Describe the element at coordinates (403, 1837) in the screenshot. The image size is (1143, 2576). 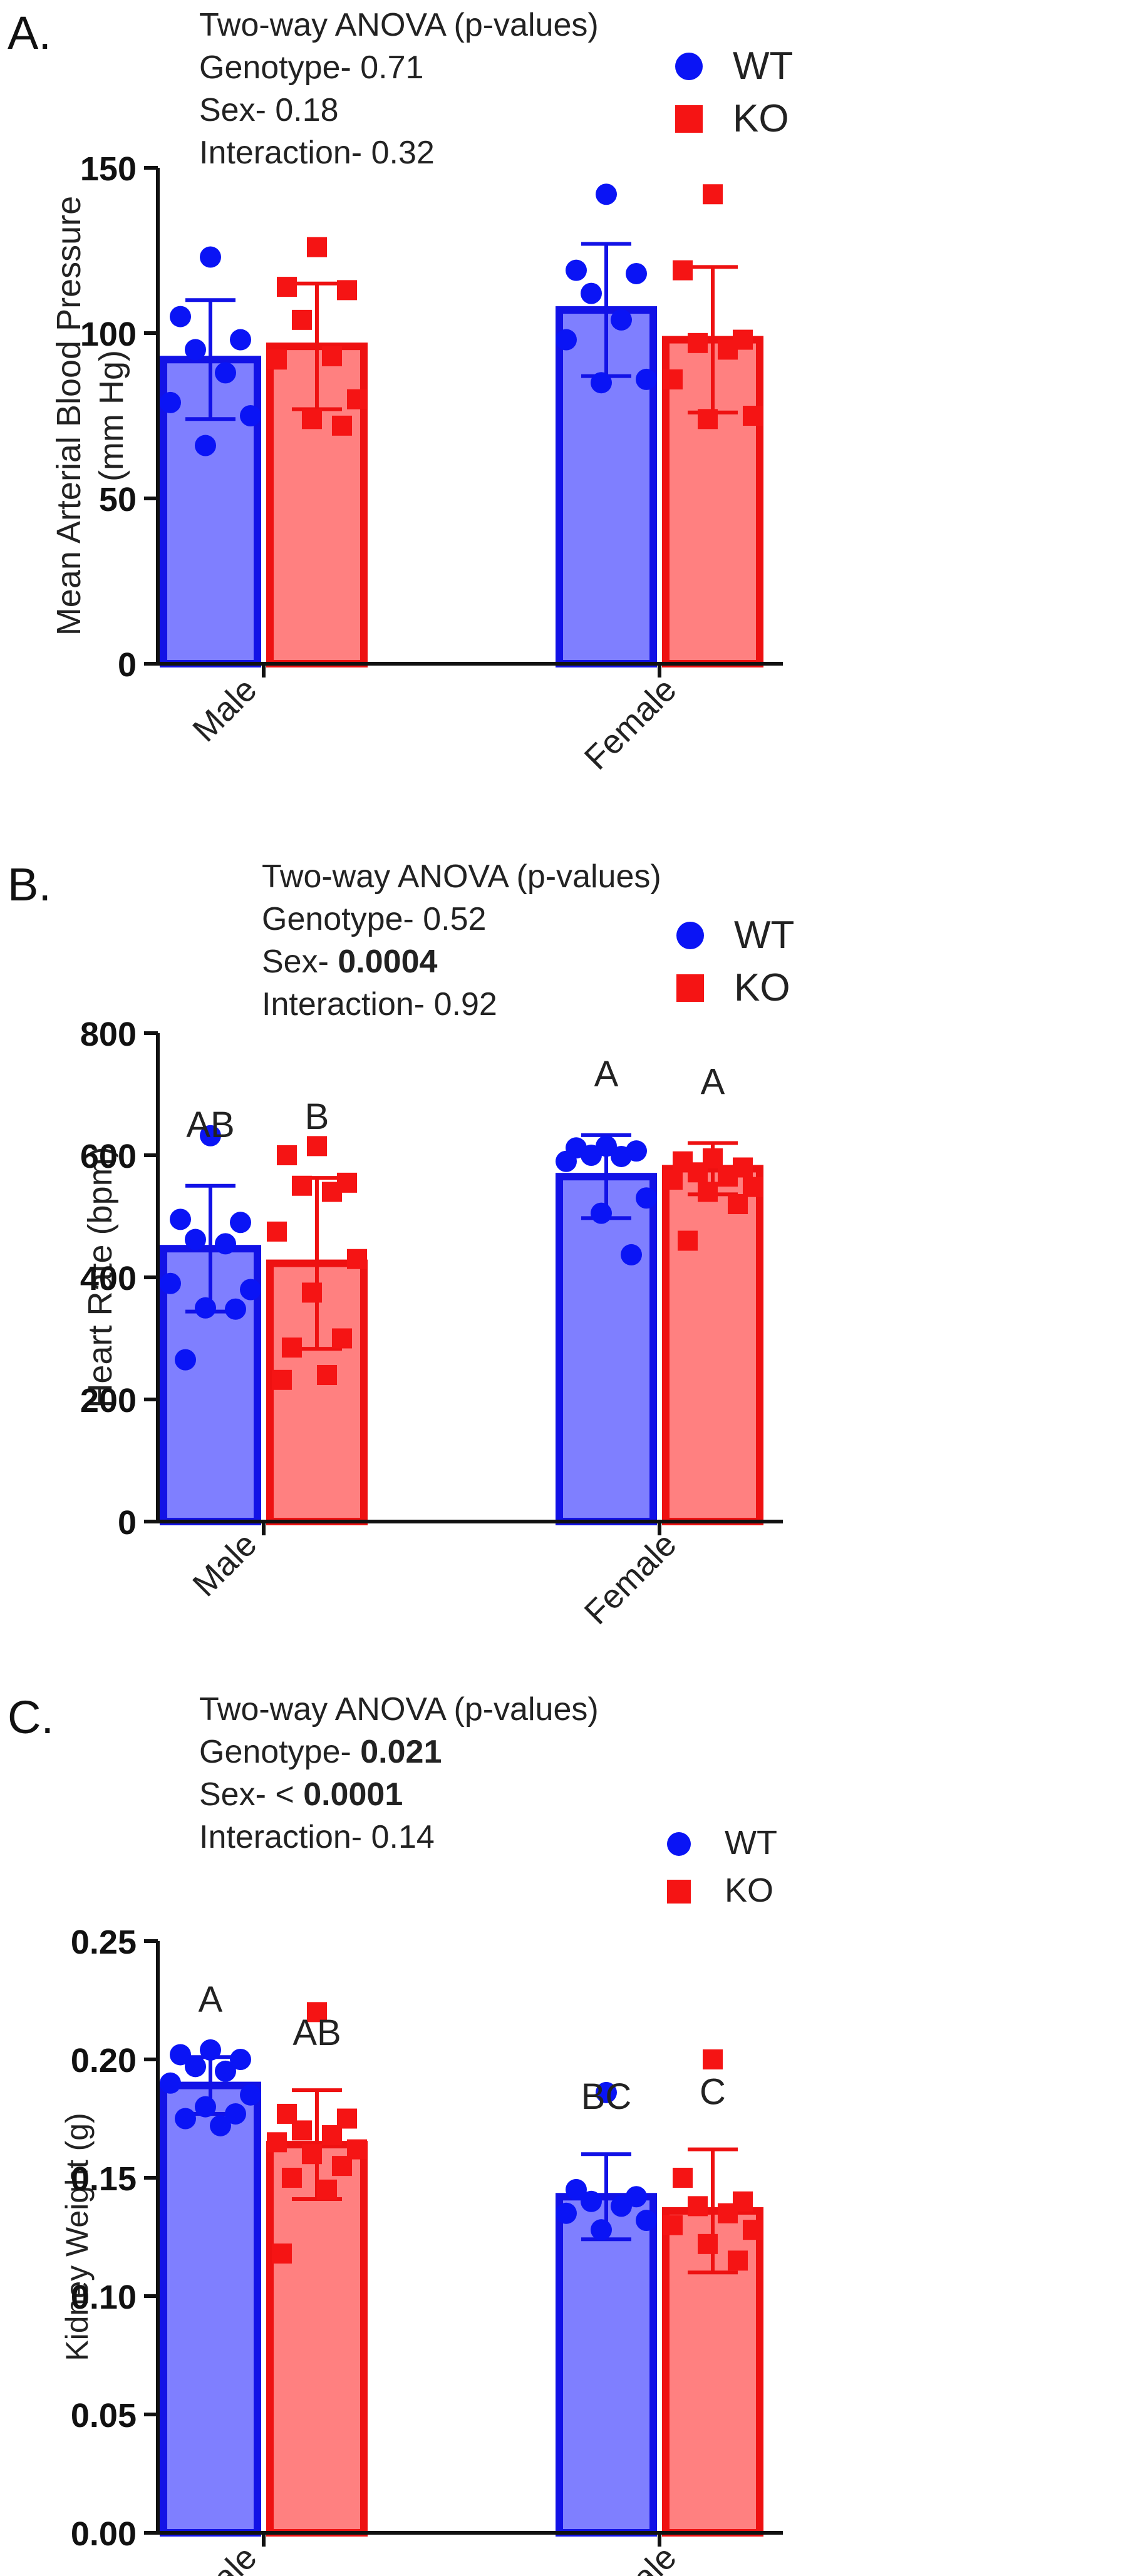
I see `anova-value: 0.14` at that location.